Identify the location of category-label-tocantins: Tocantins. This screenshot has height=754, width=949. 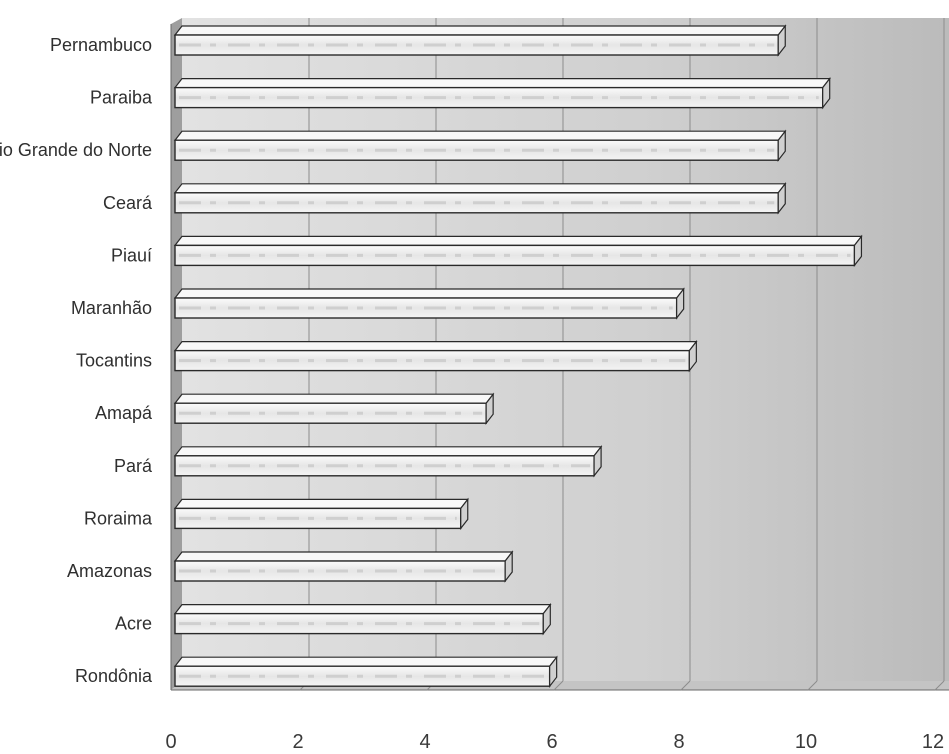
(114, 361).